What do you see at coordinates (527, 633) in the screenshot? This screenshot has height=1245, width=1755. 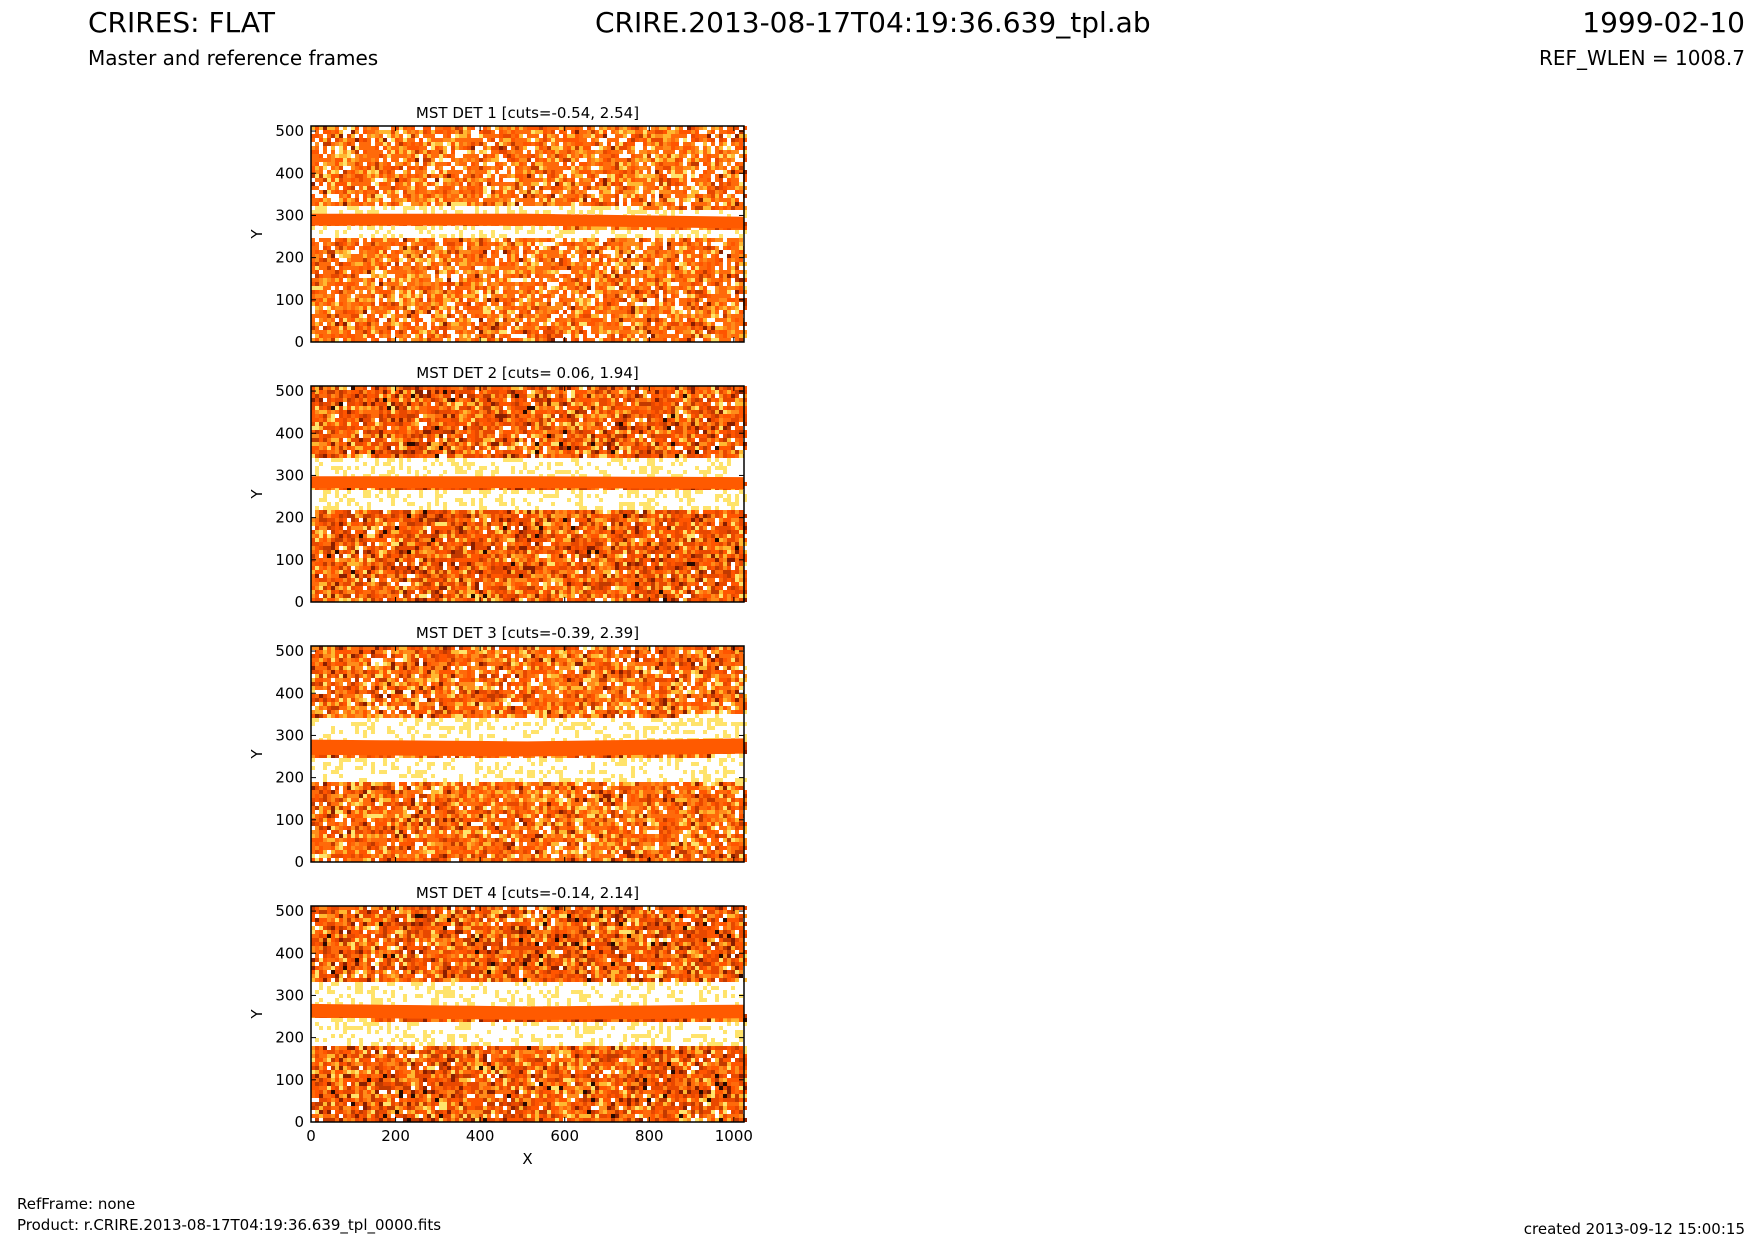 I see `panel-title: MST DET 3 [cuts=-0.39, 2.39]` at bounding box center [527, 633].